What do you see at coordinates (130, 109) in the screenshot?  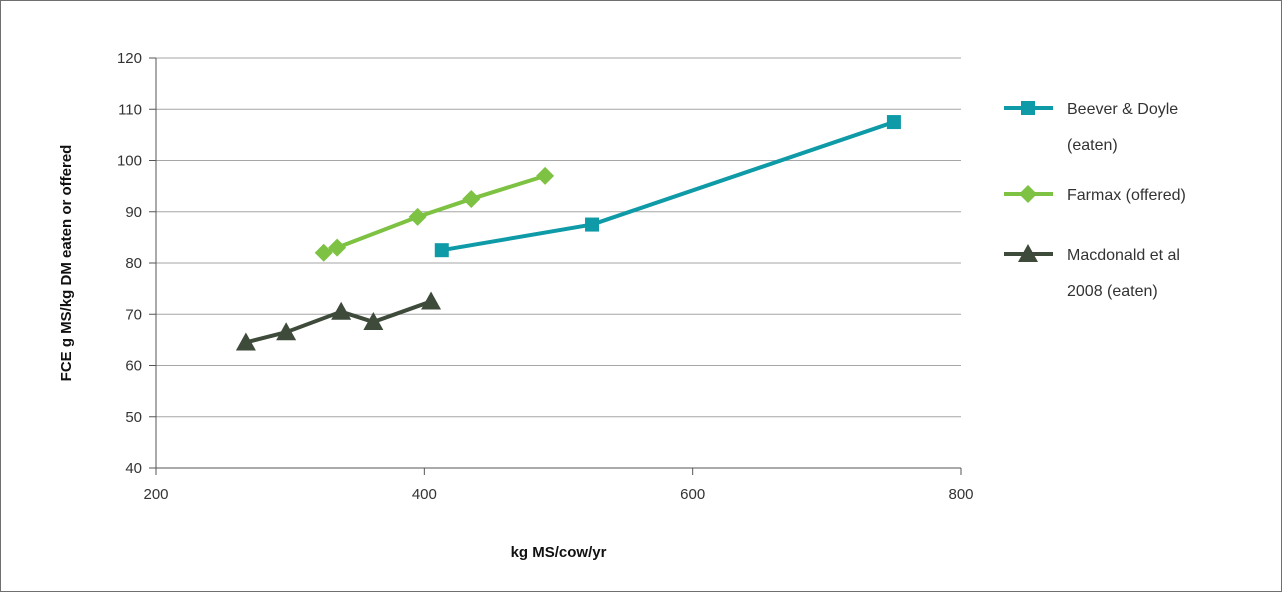 I see `y-tick-label: 110` at bounding box center [130, 109].